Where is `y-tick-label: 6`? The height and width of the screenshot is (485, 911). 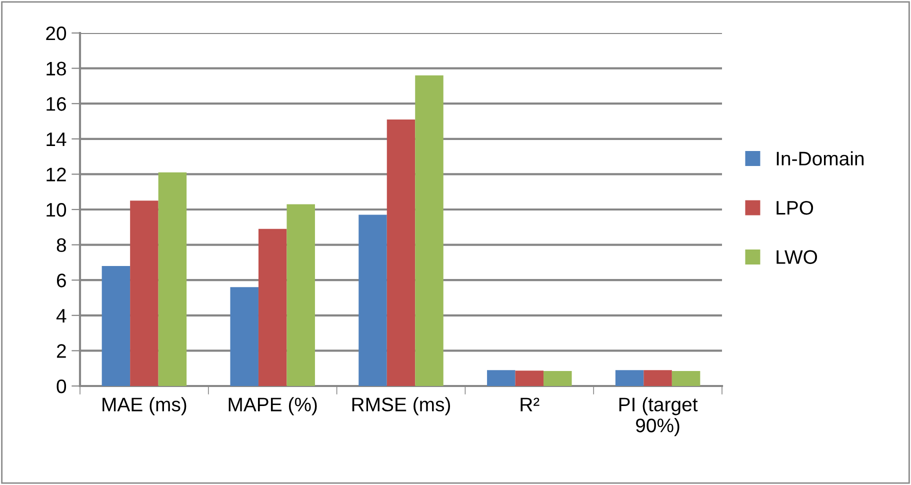 y-tick-label: 6 is located at coordinates (61, 281).